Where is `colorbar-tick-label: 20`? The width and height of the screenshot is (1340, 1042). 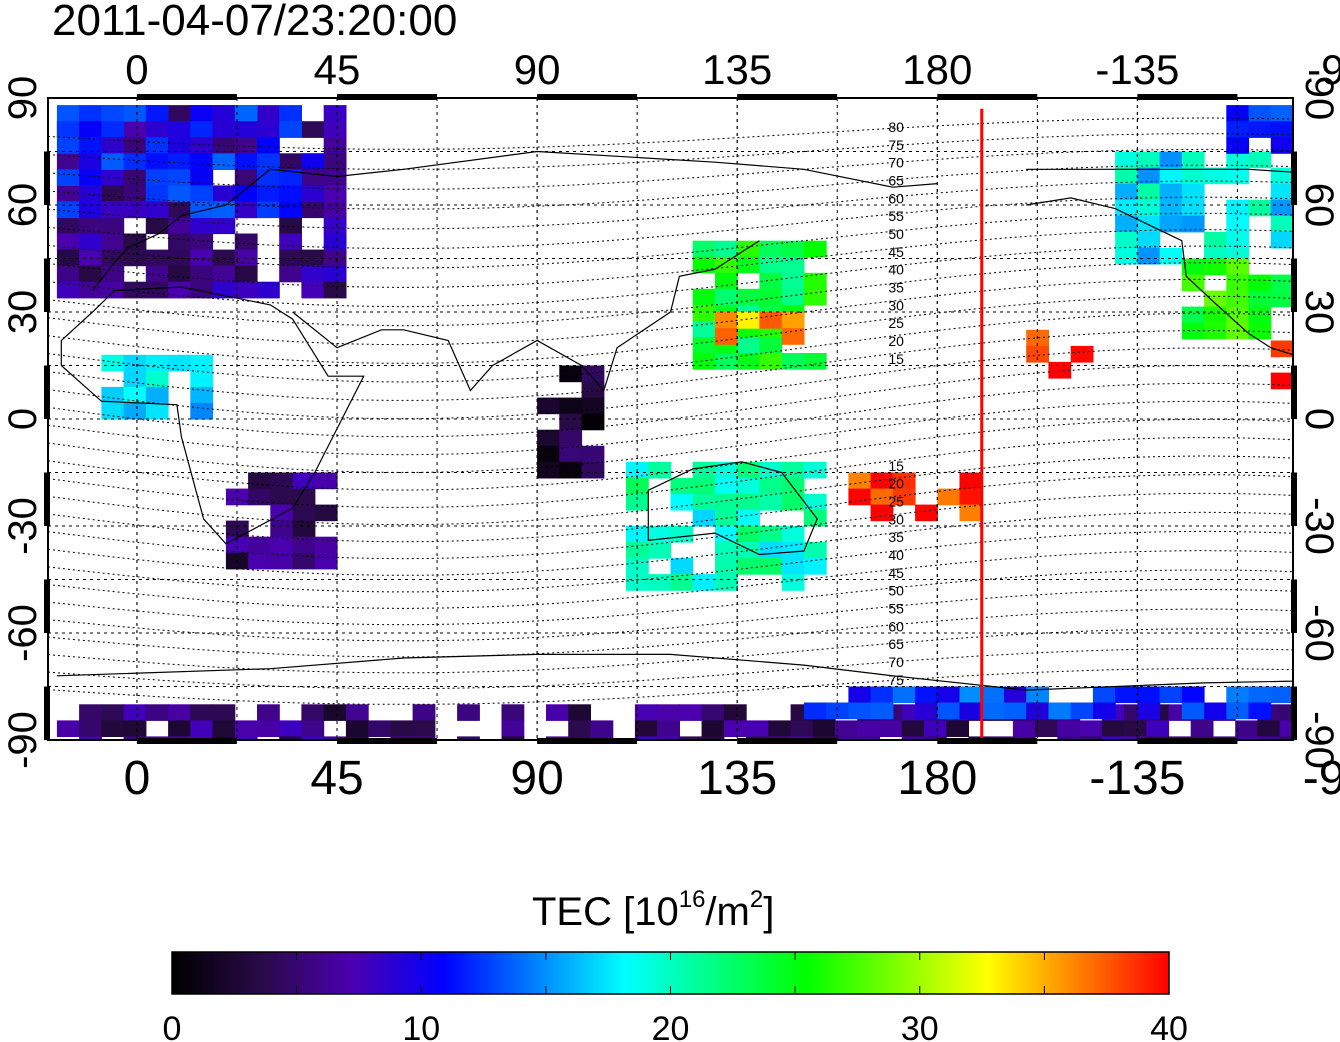
colorbar-tick-label: 20 is located at coordinates (671, 1026).